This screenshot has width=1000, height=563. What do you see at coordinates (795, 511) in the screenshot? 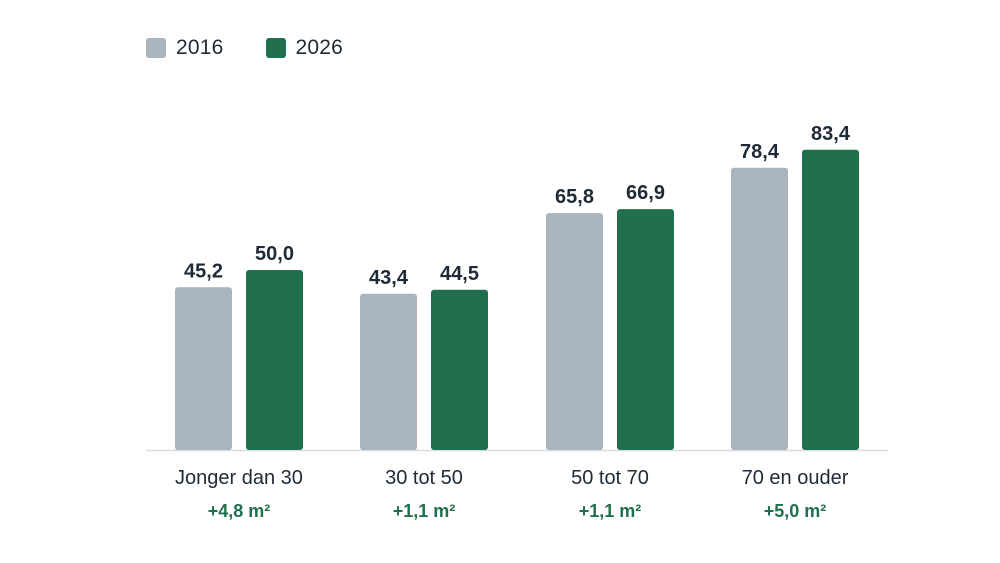
I see `difference-label-4: +5,0 m²` at bounding box center [795, 511].